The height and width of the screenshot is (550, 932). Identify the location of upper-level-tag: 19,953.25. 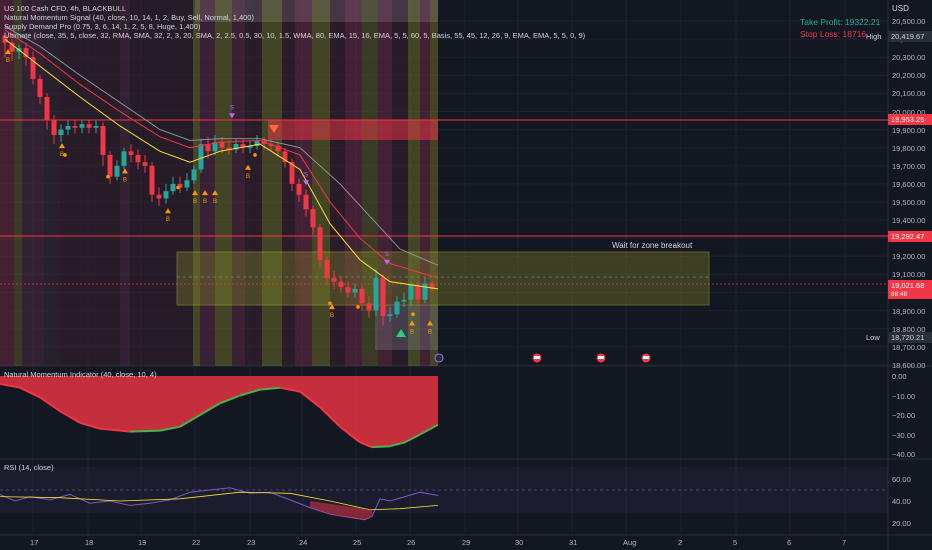
(910, 119).